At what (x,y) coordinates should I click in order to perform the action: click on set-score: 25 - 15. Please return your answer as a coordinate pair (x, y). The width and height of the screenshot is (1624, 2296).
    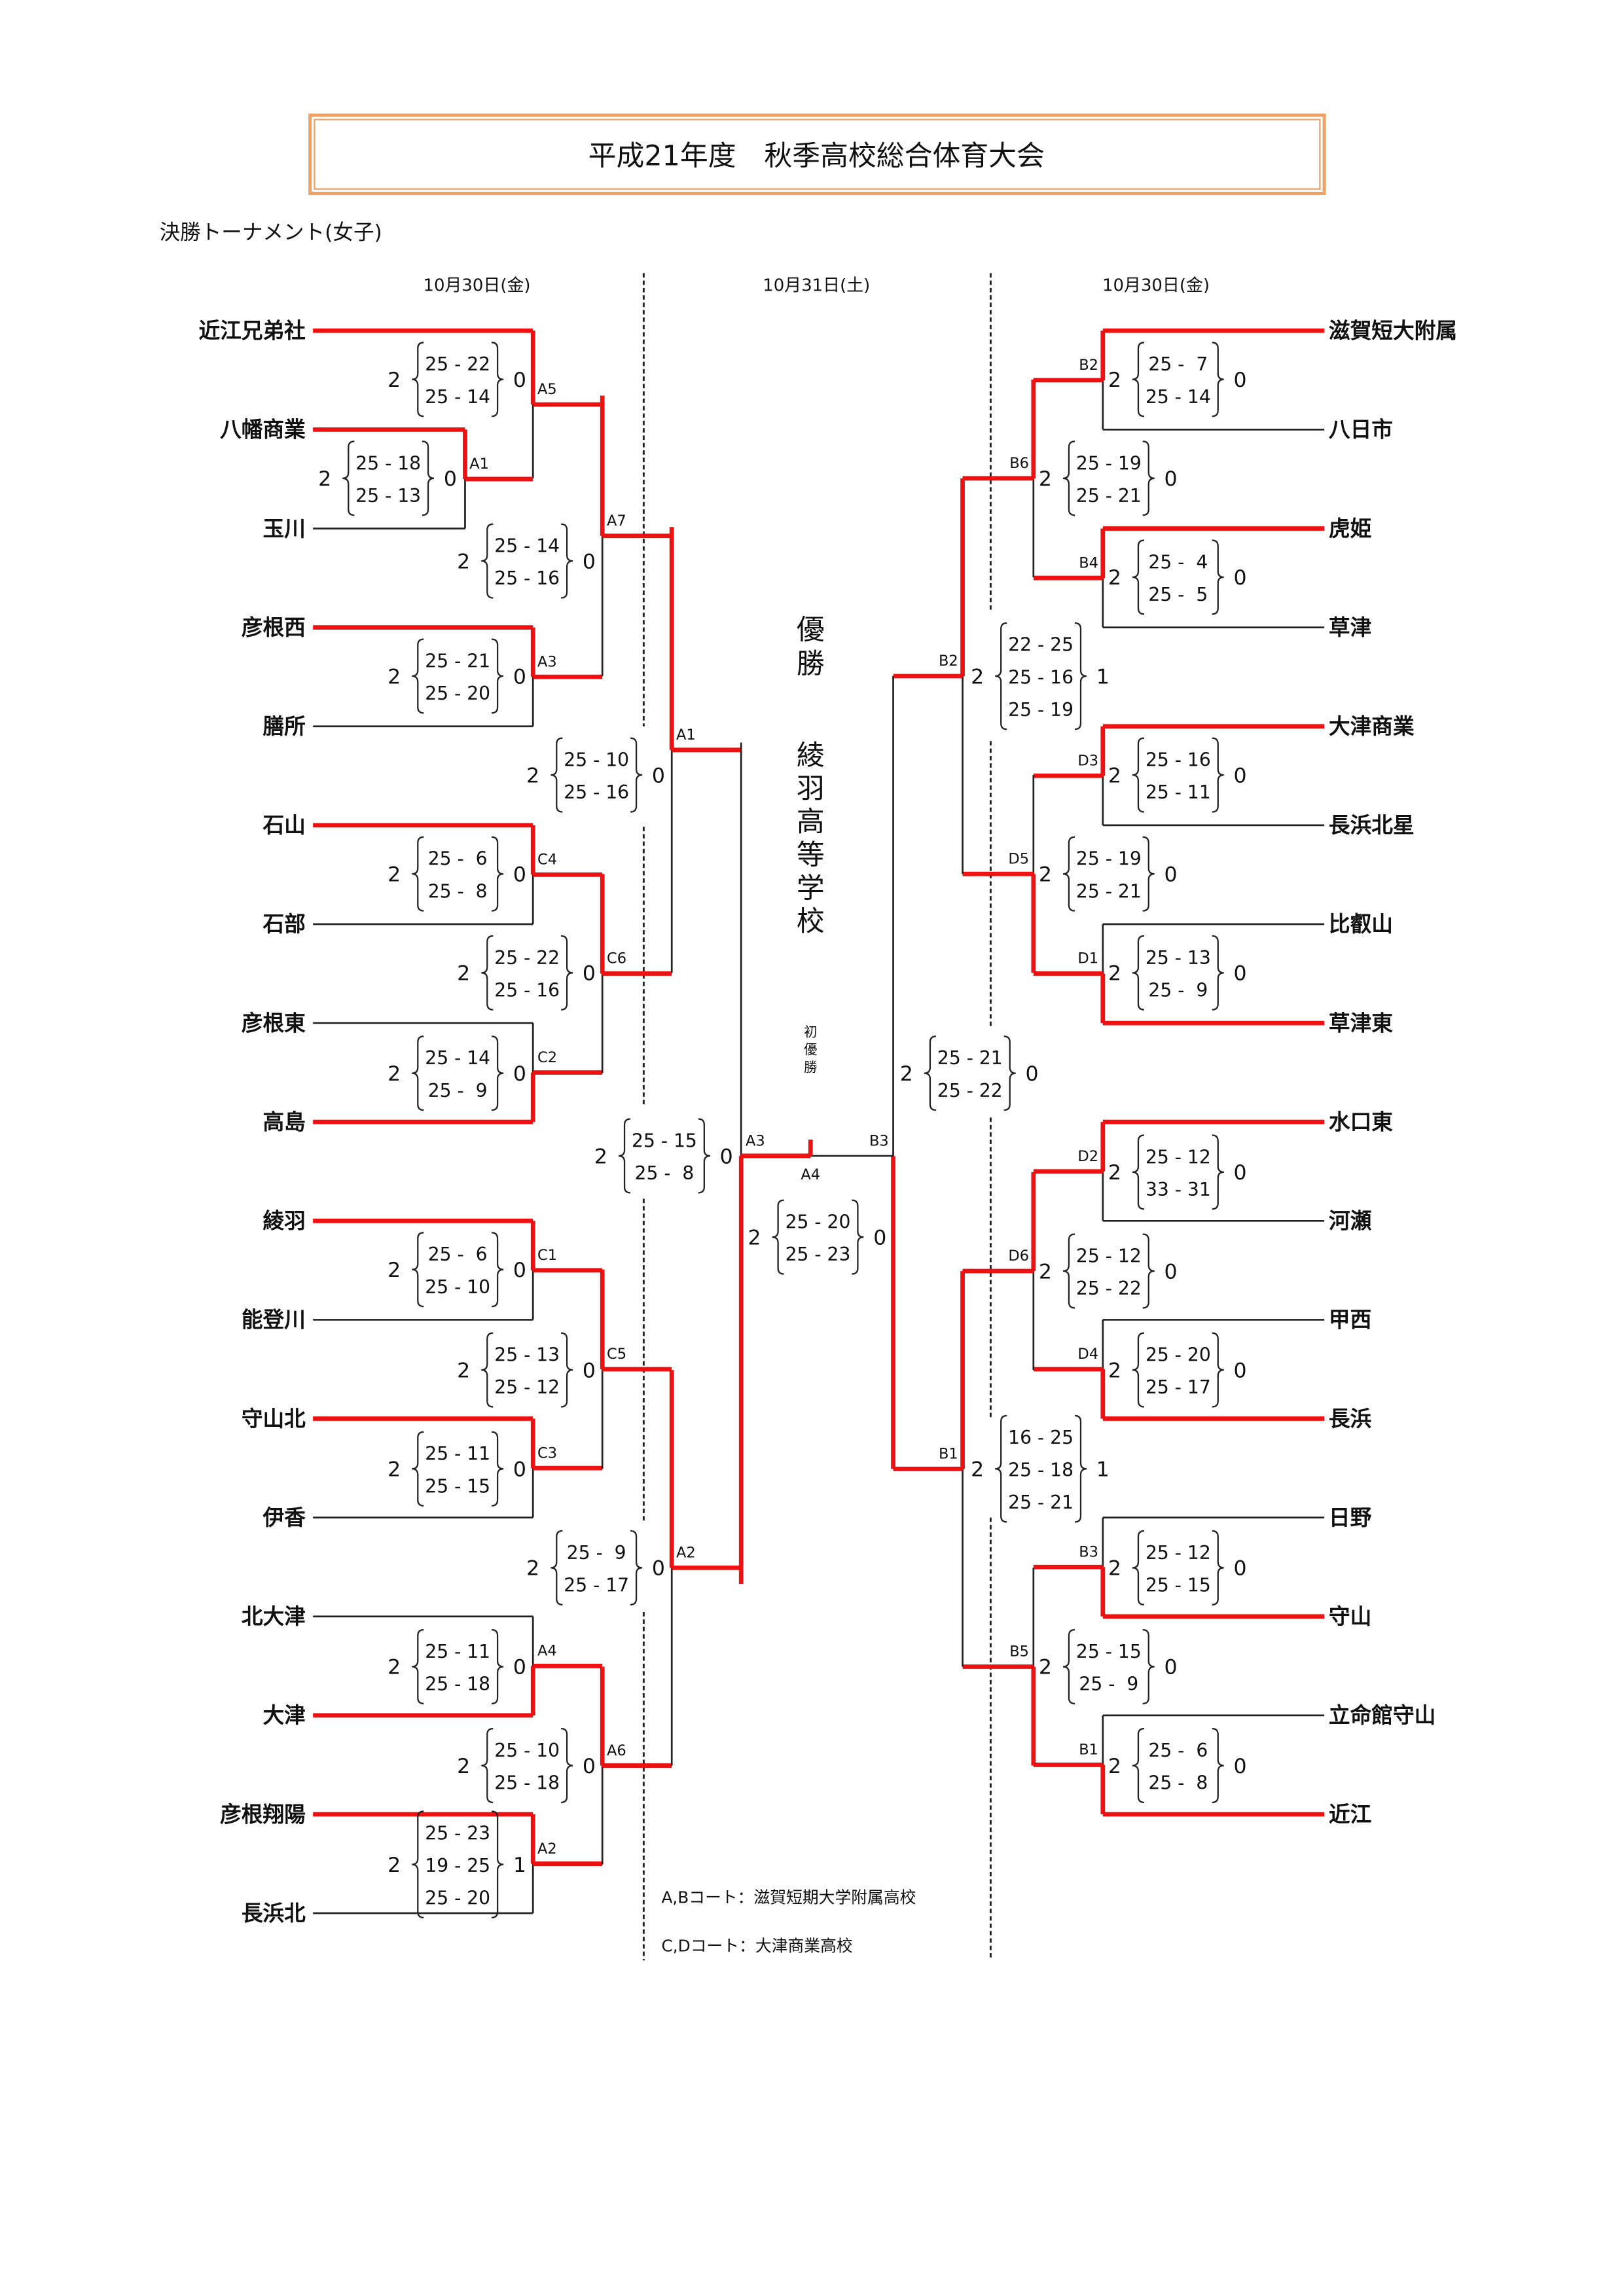
    Looking at the image, I should click on (457, 1486).